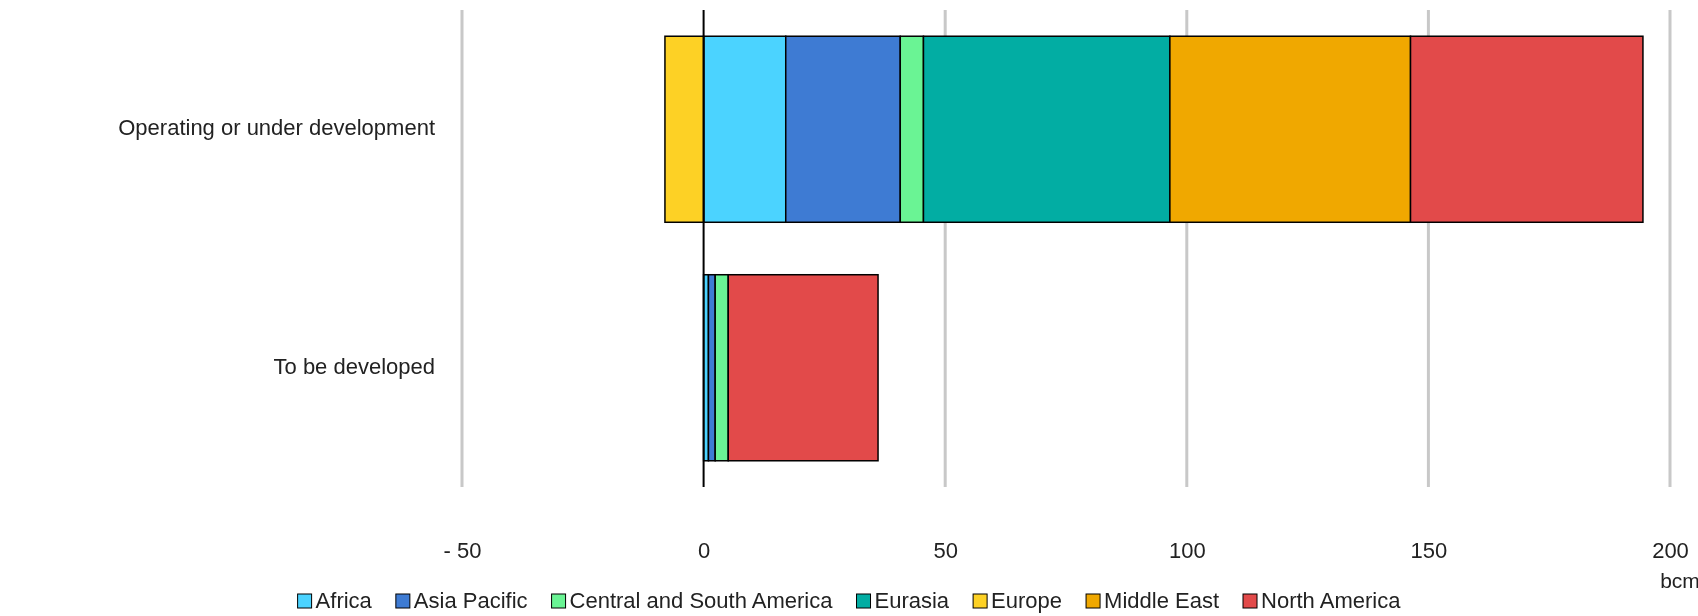 The width and height of the screenshot is (1698, 616). I want to click on x-tick-label: 150, so click(1429, 550).